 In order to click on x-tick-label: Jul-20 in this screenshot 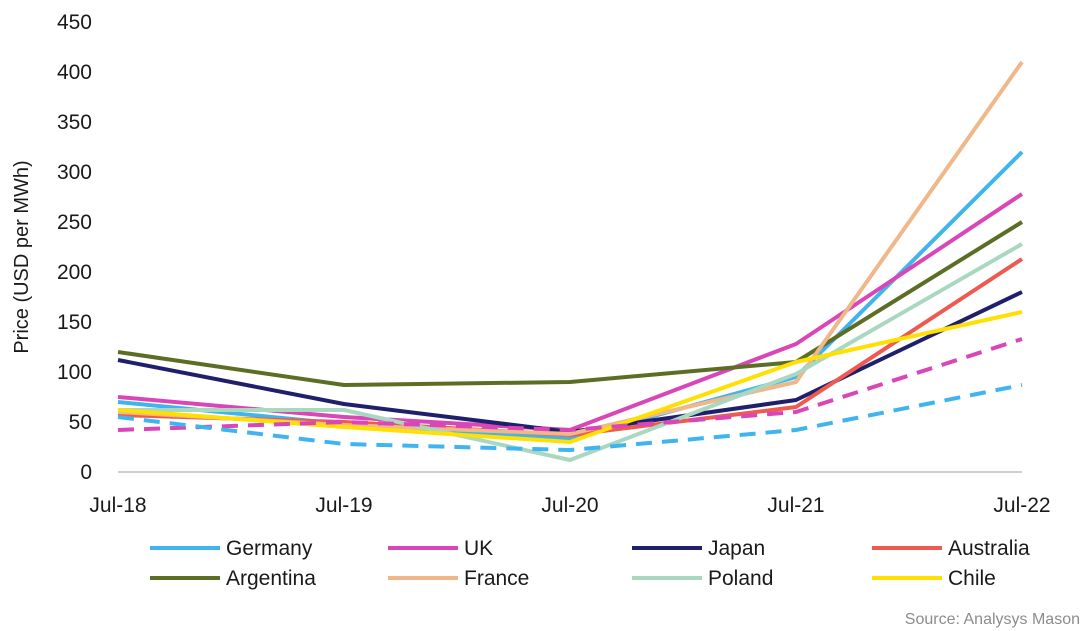, I will do `click(569, 505)`.